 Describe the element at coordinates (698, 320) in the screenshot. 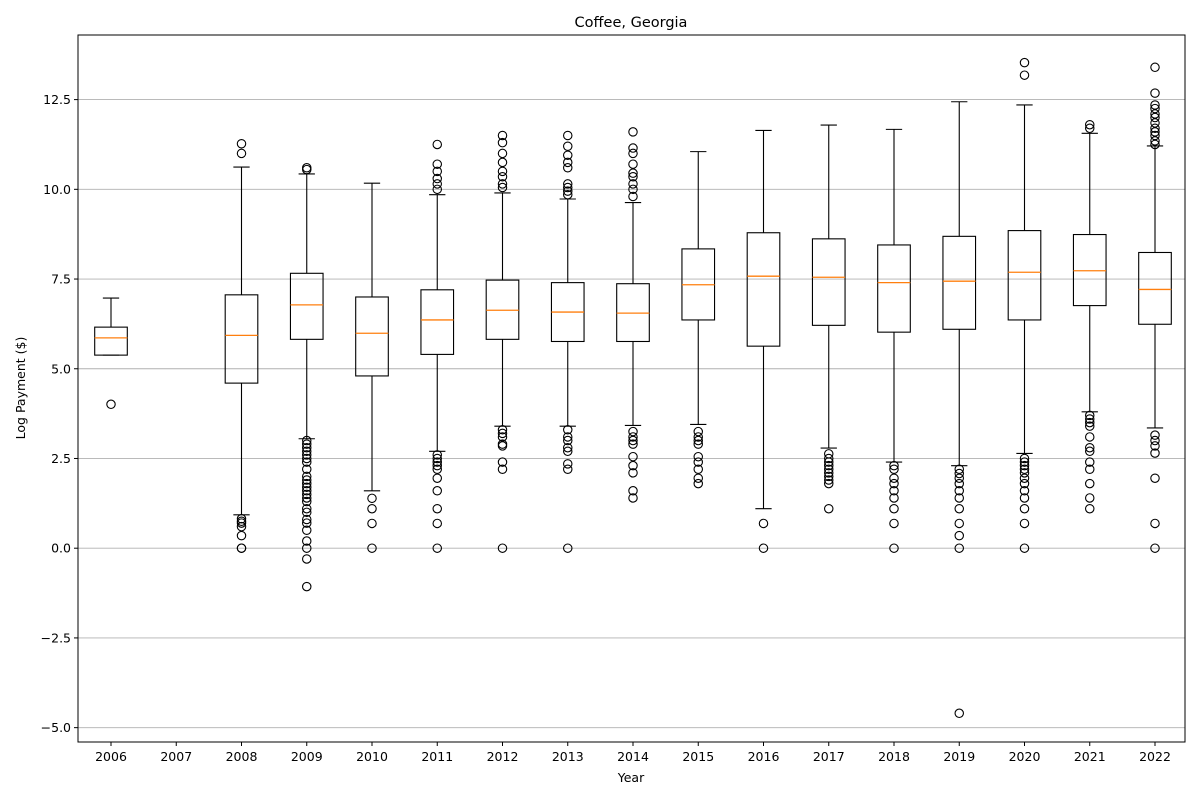

I see `box-2015` at that location.